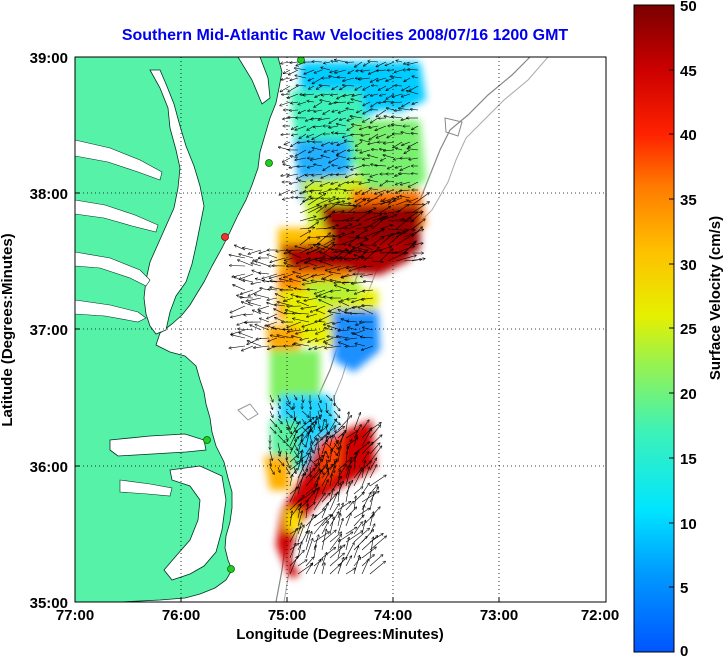 The image size is (724, 659). What do you see at coordinates (231, 569) in the screenshot?
I see `station-marker` at bounding box center [231, 569].